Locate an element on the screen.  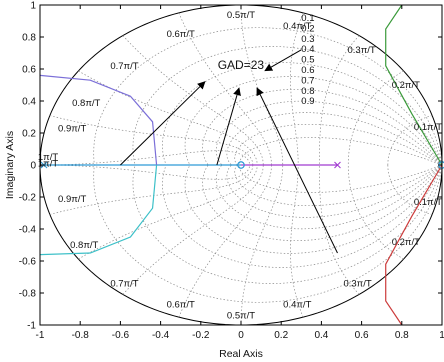
zeta-grid-label: 0.6 is located at coordinates (307, 70).